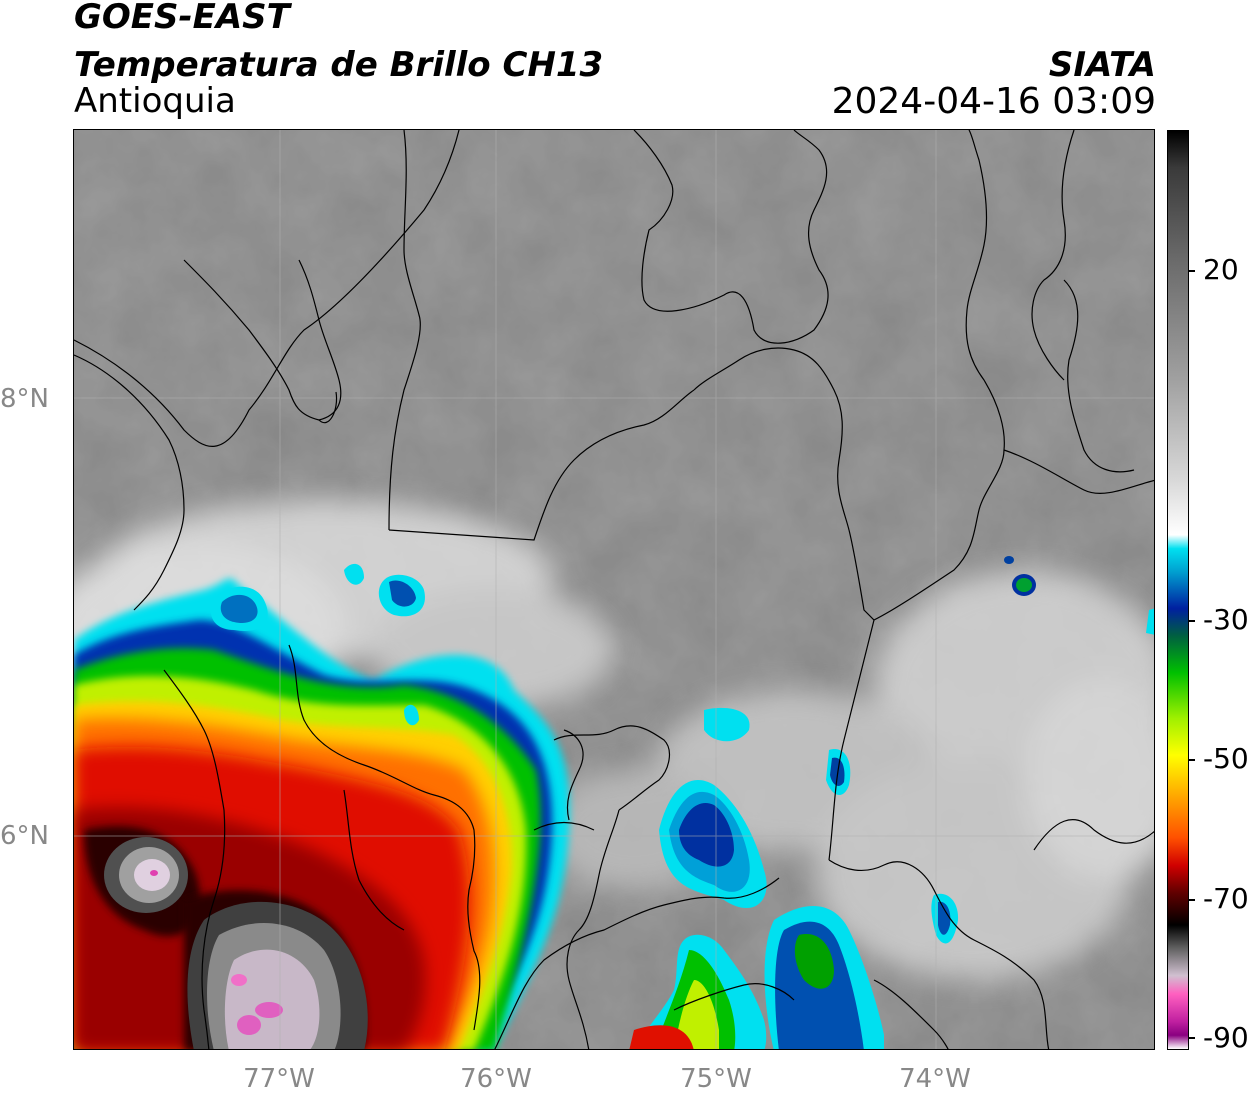 This screenshot has height=1099, width=1252. Describe the element at coordinates (1226, 1037) in the screenshot. I see `colorbar-label-minus90: -90` at that location.